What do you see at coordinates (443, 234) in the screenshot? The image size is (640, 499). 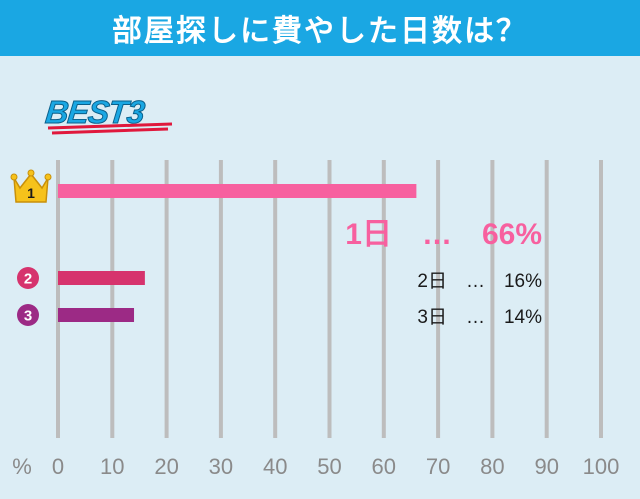 I see `data-label-1: 1日 … 66%` at bounding box center [443, 234].